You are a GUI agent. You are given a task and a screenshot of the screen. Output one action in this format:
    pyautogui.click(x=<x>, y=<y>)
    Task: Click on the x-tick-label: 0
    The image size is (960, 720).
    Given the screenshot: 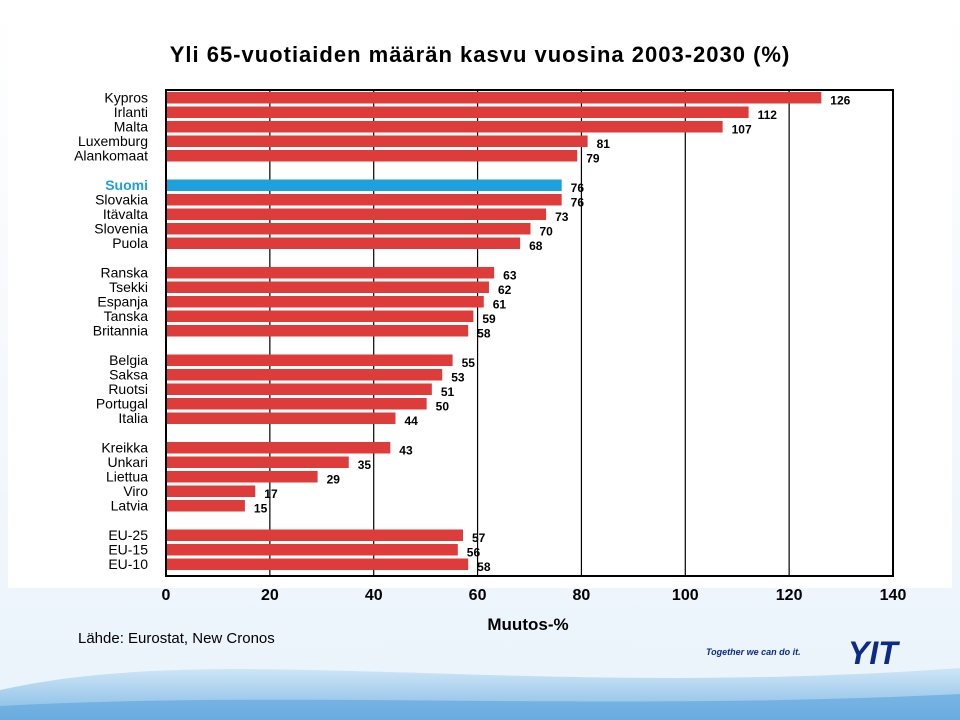 What is the action you would take?
    pyautogui.click(x=166, y=595)
    